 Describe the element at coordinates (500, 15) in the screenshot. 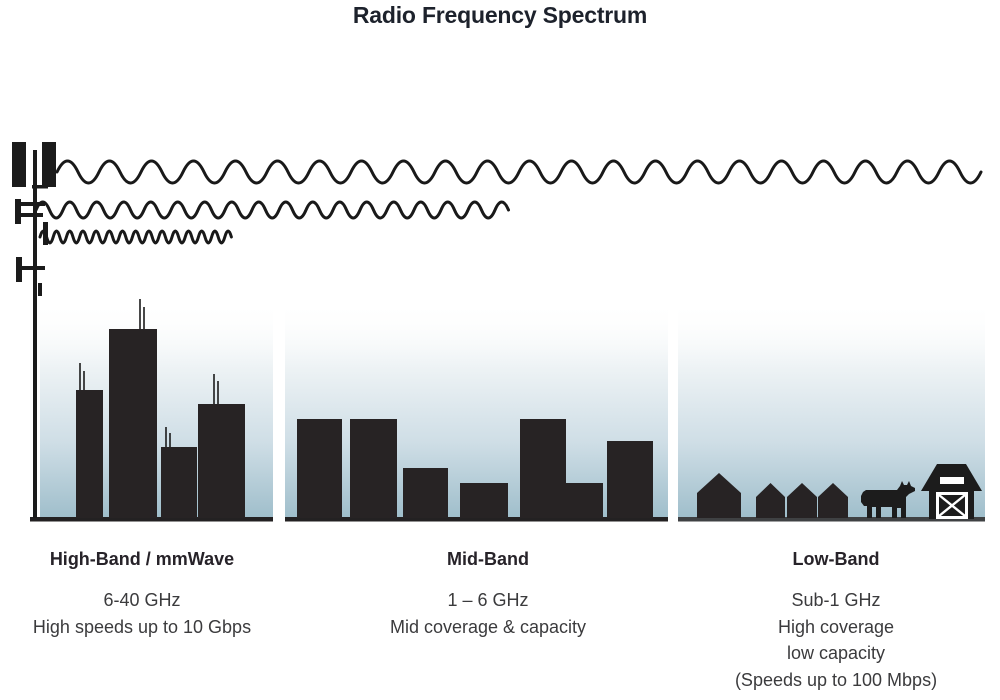

I see `page-title: Radio Frequency Spectrum` at that location.